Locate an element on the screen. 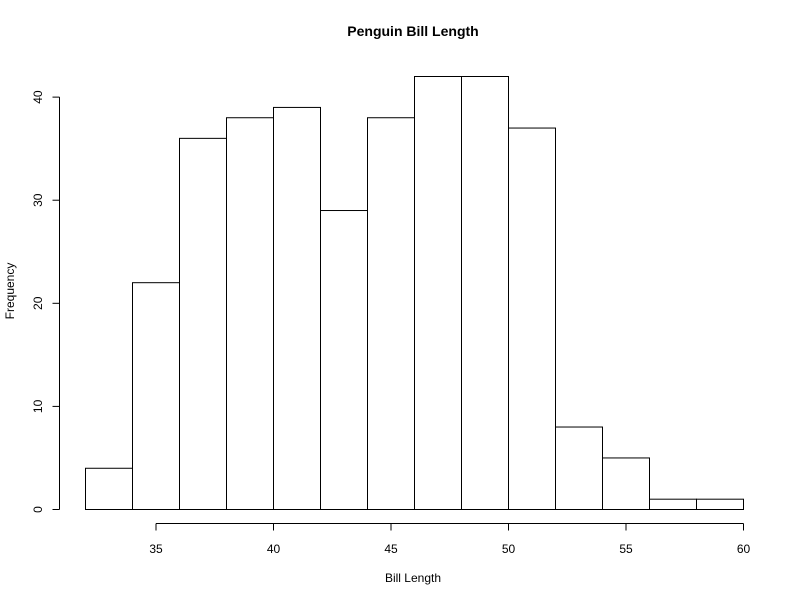  x-tick-label-0: 35 is located at coordinates (156, 549).